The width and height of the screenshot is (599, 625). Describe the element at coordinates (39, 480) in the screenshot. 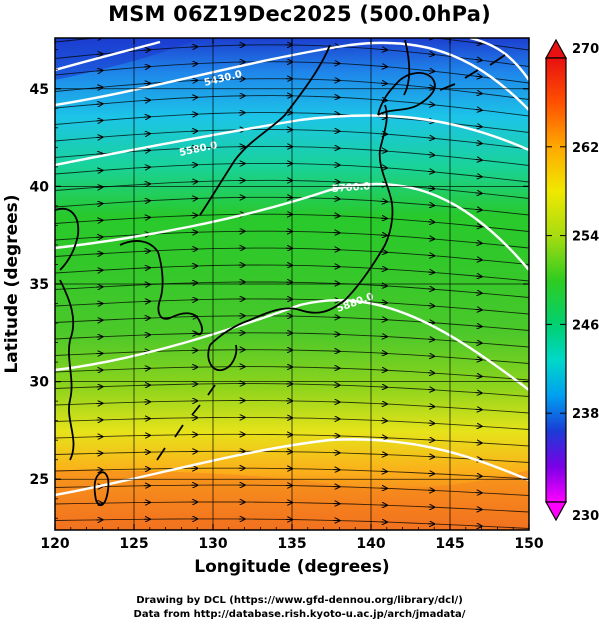

I see `y-tick-label-25: 25` at that location.